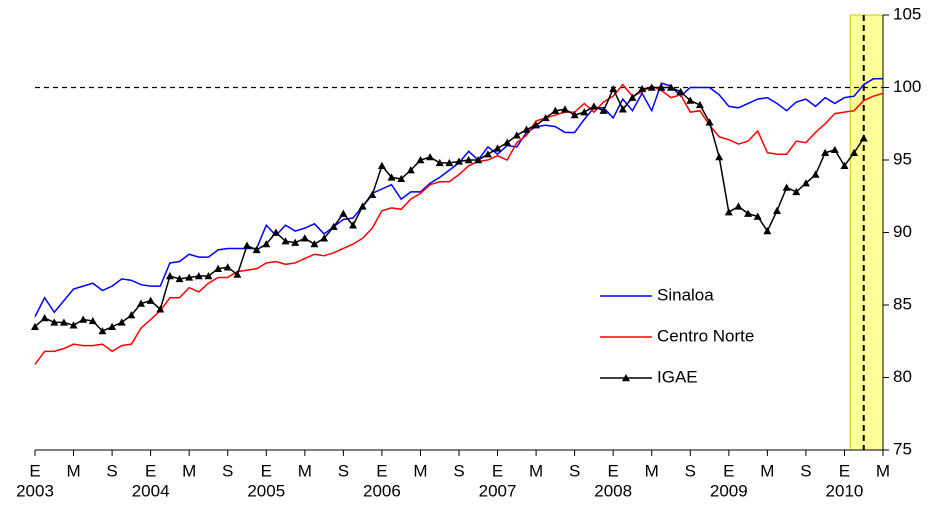  Describe the element at coordinates (907, 86) in the screenshot. I see `y-tick-label: 100` at that location.